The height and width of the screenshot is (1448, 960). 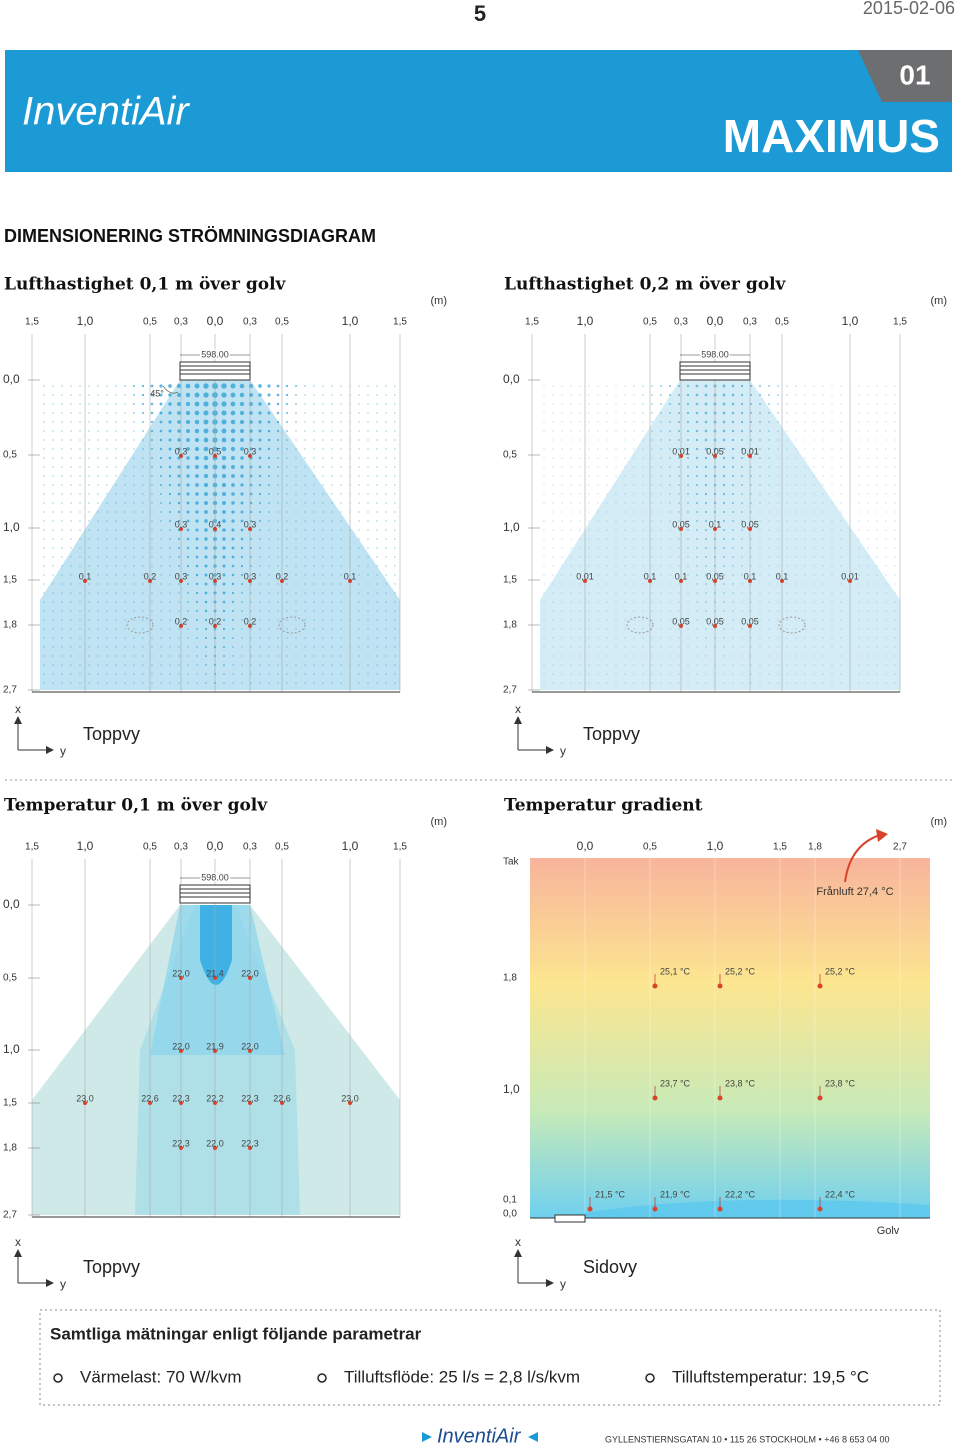 What do you see at coordinates (282, 1098) in the screenshot?
I see `measure-value: 22,6` at bounding box center [282, 1098].